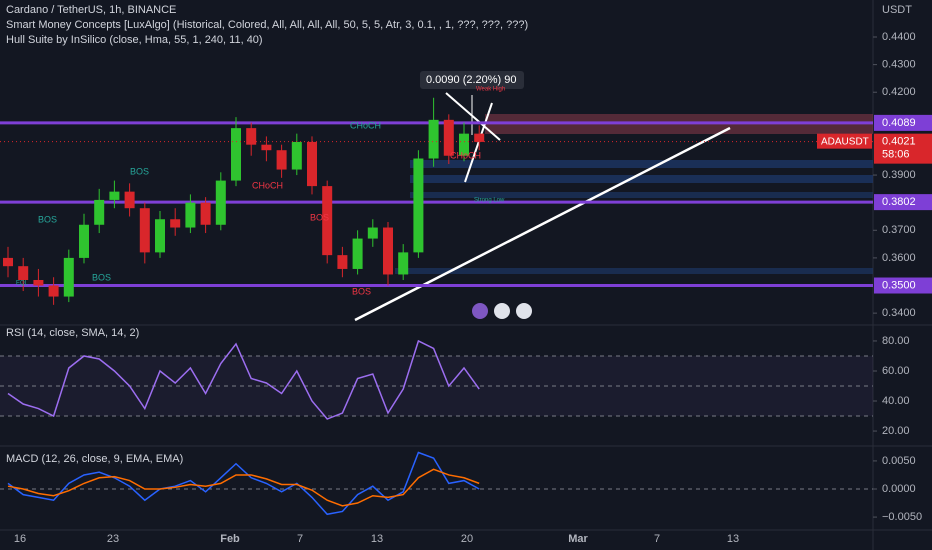  What do you see at coordinates (20, 539) in the screenshot?
I see `x-tick-label: 16` at bounding box center [20, 539].